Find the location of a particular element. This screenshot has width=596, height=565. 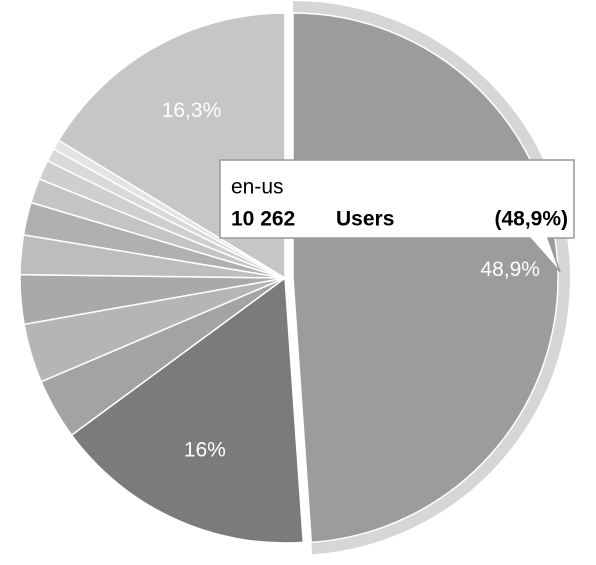

slice-label: 16% is located at coordinates (205, 450).